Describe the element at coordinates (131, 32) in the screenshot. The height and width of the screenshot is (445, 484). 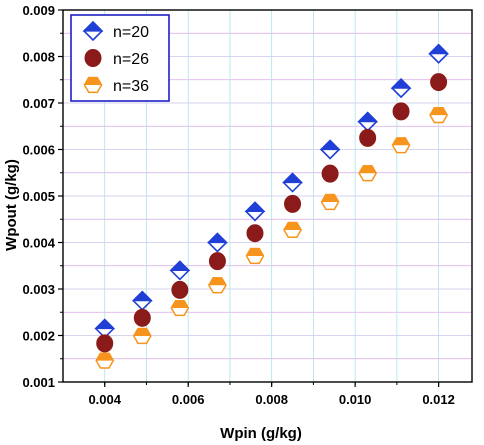
I see `legend-label: n=20` at that location.